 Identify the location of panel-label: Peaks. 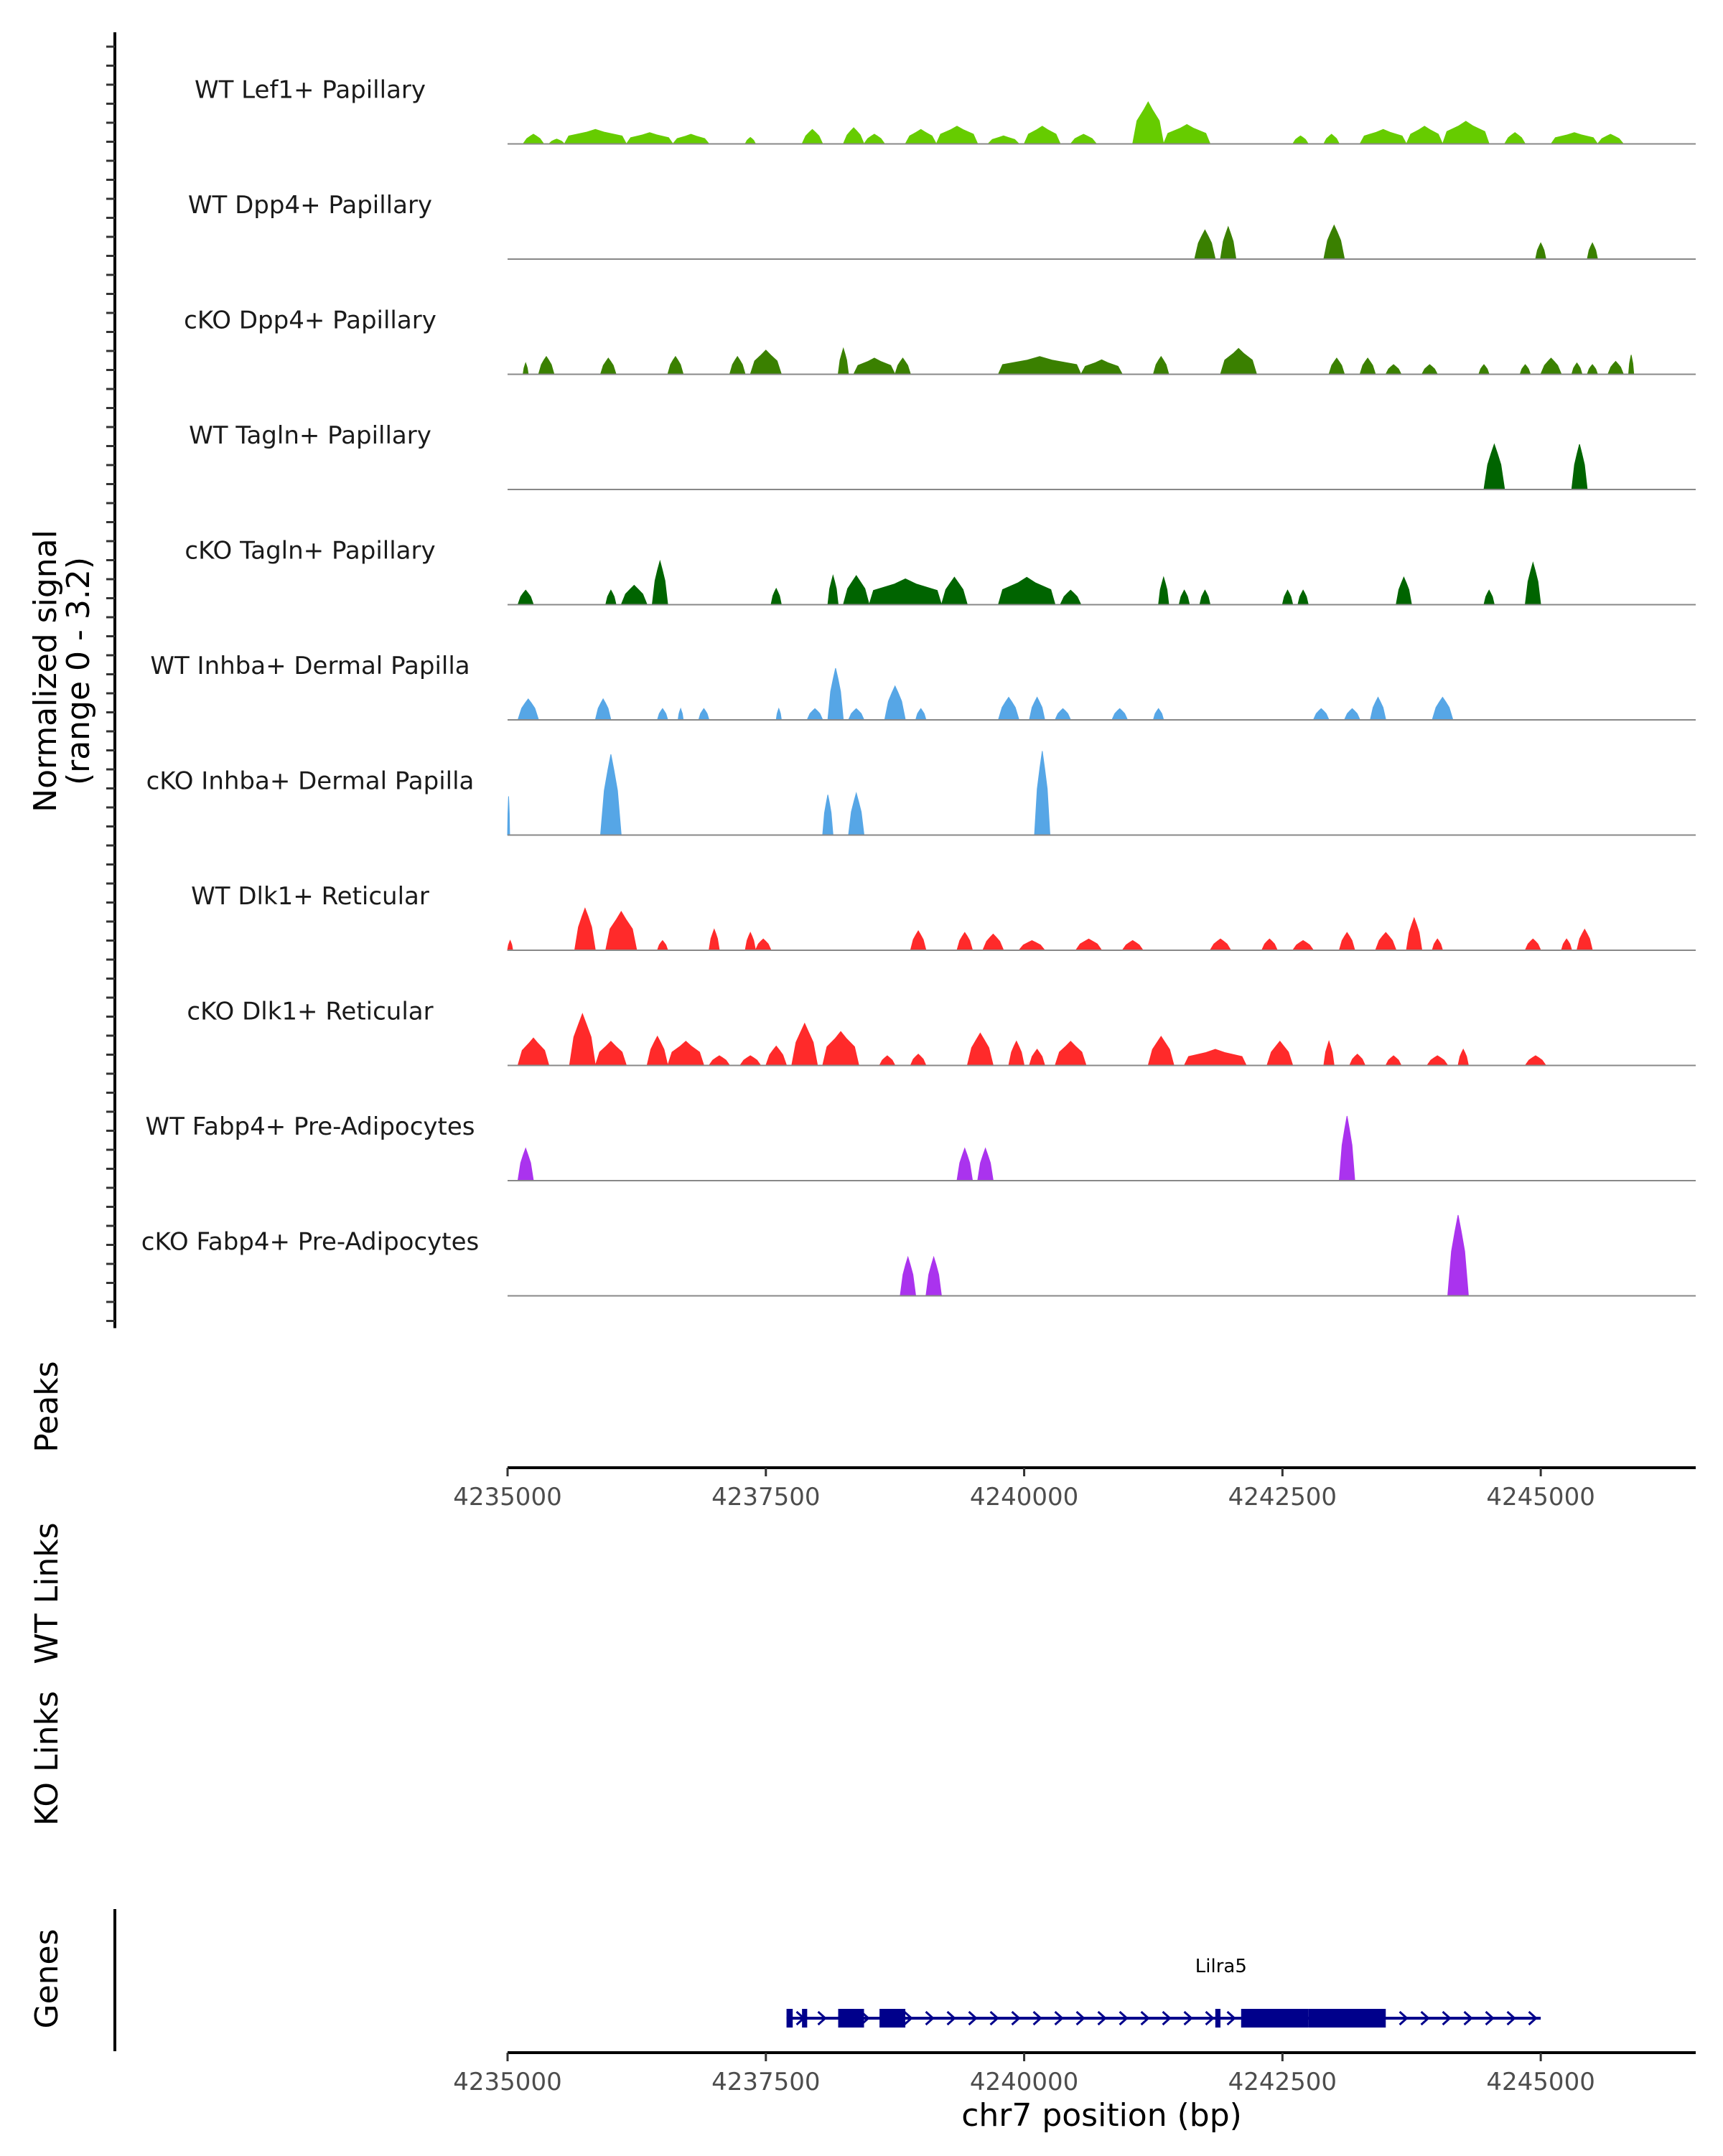
(47, 1406).